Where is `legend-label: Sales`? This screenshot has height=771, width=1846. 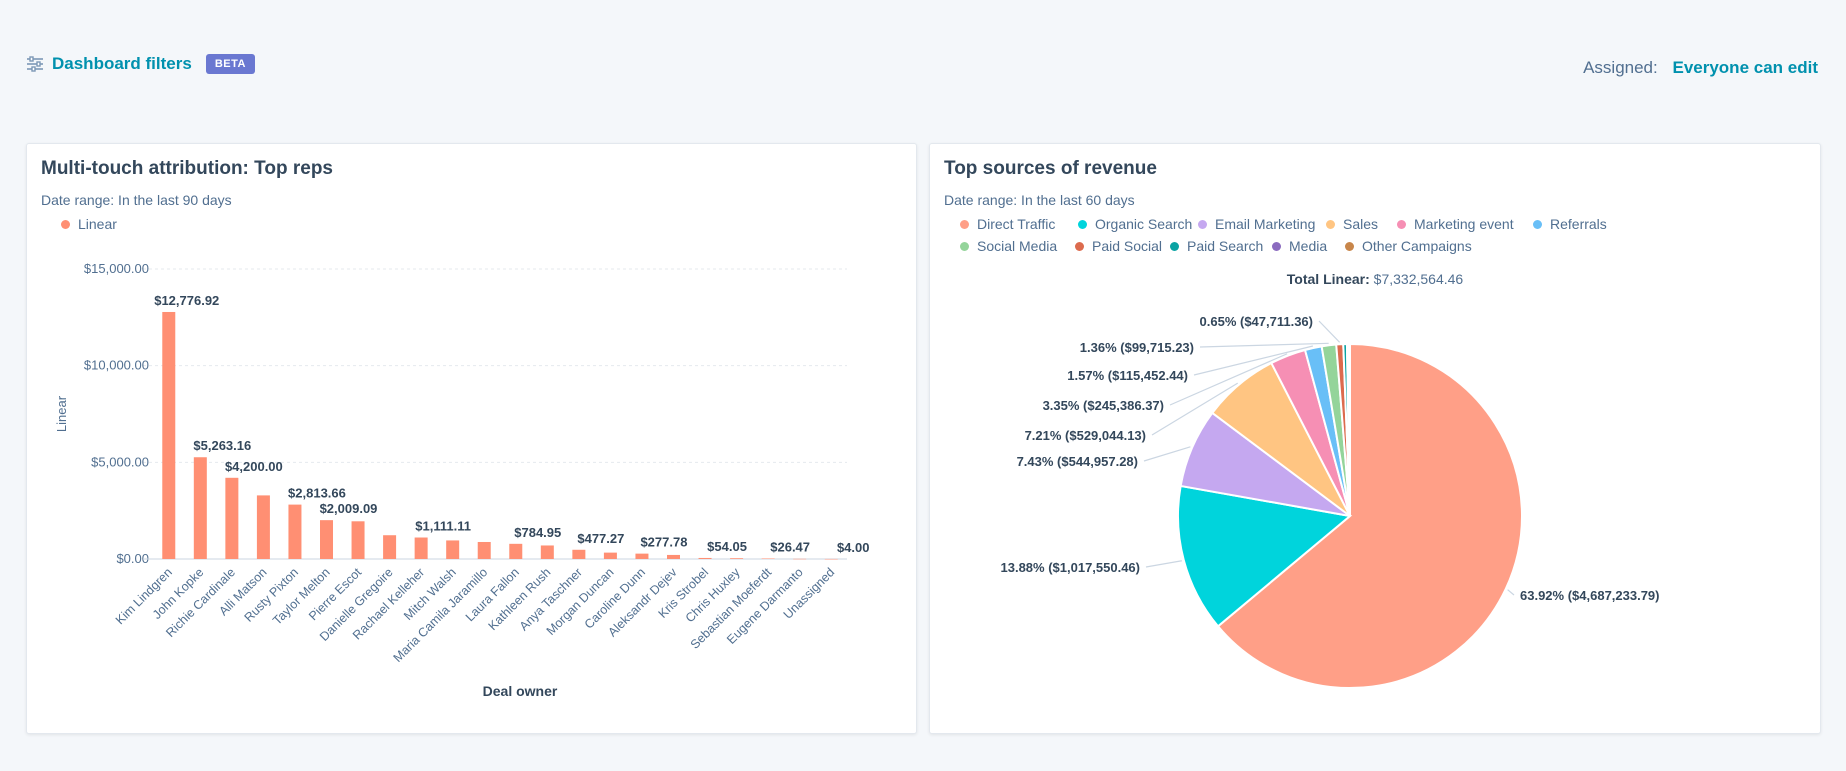 legend-label: Sales is located at coordinates (1361, 224).